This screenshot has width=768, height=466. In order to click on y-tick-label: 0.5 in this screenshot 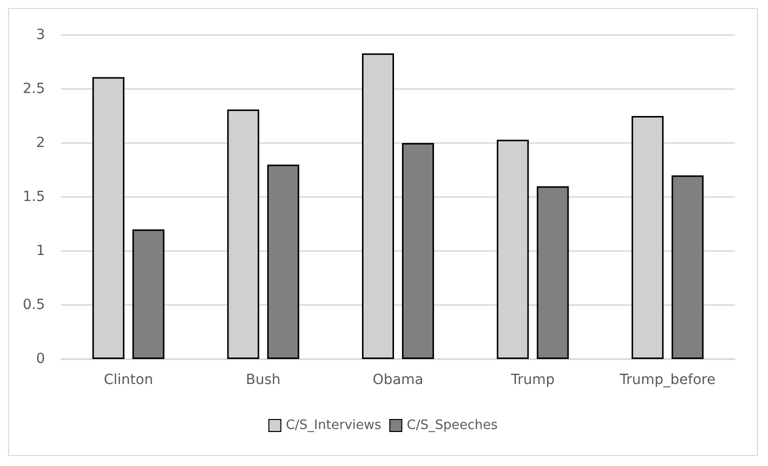, I will do `click(33, 305)`.